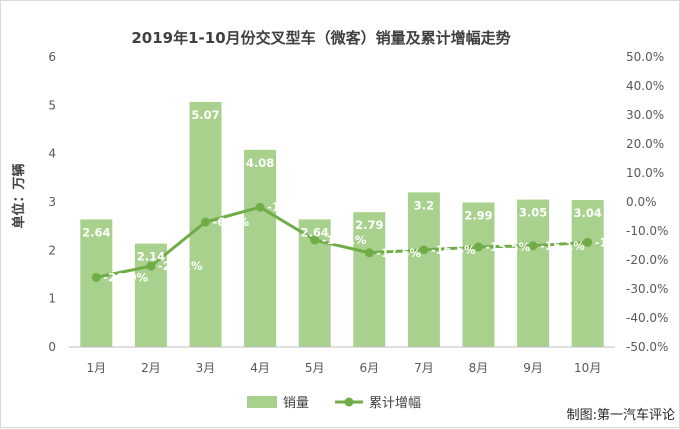 This screenshot has width=680, height=429. What do you see at coordinates (262, 402) in the screenshot?
I see `legend-bar-swatch` at bounding box center [262, 402].